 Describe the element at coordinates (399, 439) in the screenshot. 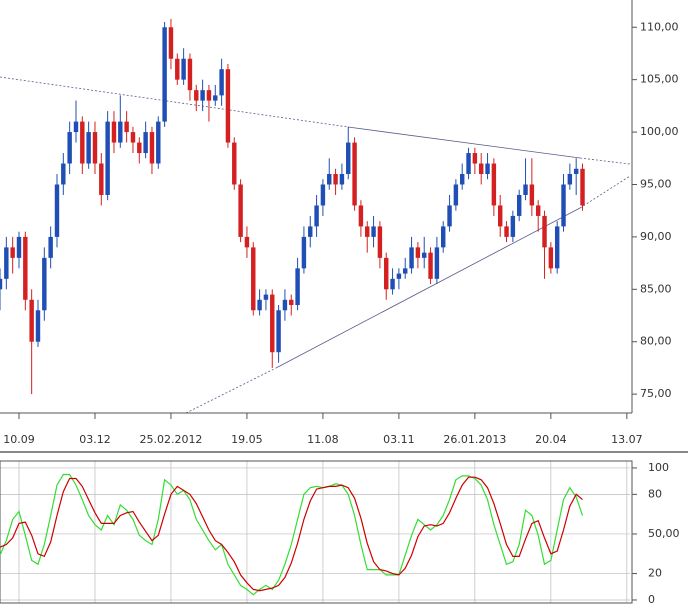

I see `x-tick-label: 03.11` at that location.